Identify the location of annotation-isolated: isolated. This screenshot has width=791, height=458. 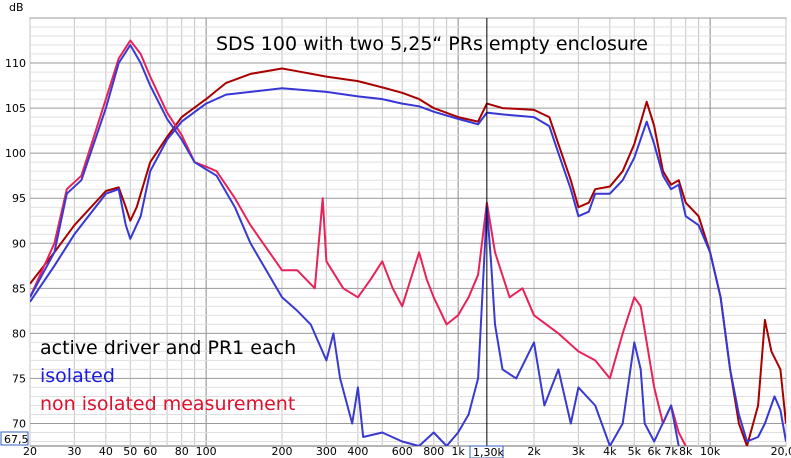
(77, 376).